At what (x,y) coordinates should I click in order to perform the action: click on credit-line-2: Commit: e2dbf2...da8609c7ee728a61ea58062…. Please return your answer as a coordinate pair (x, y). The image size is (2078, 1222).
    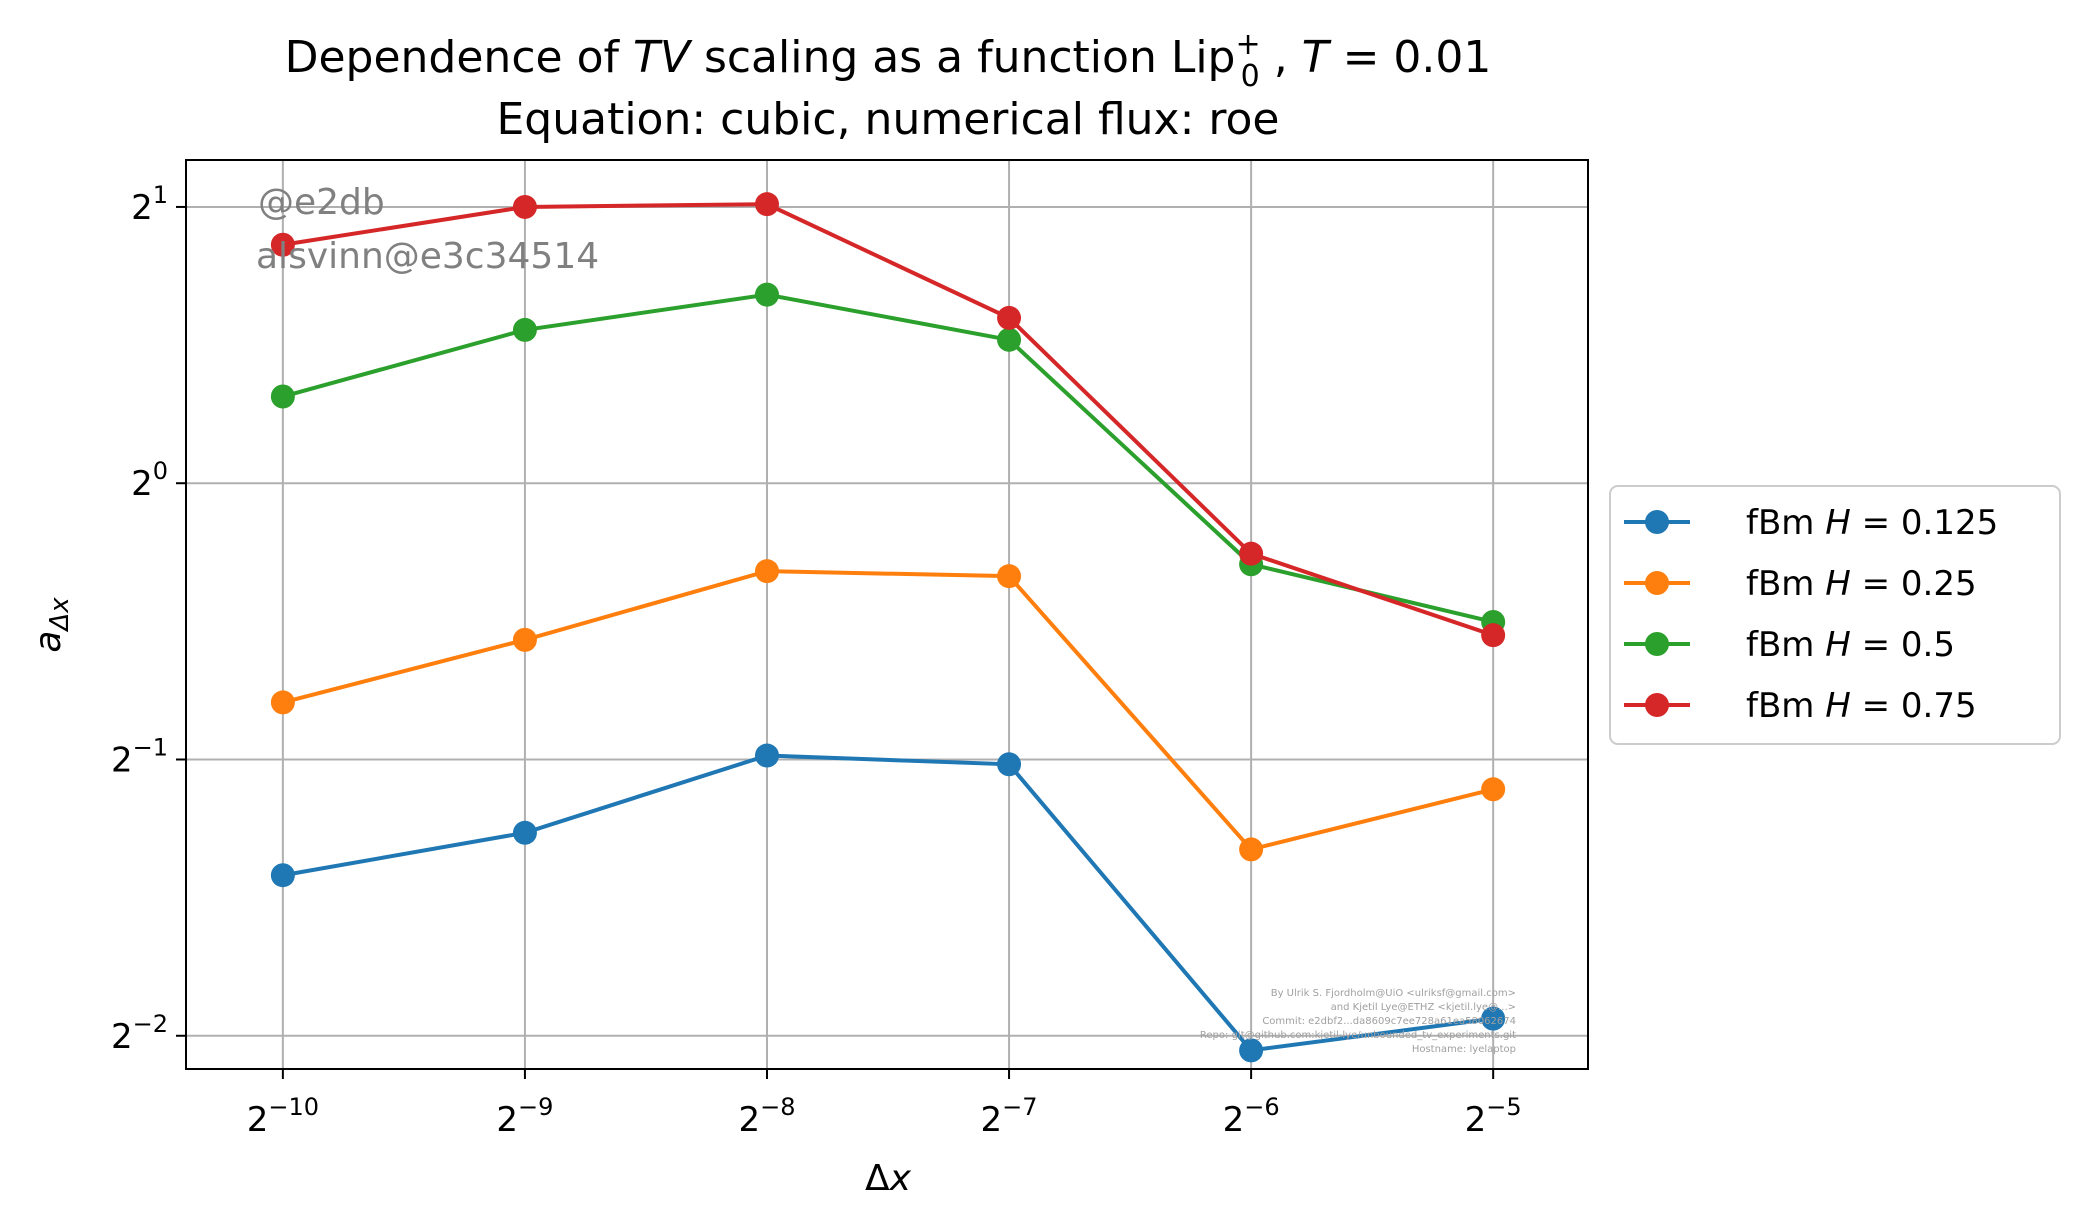
    Looking at the image, I should click on (1389, 1021).